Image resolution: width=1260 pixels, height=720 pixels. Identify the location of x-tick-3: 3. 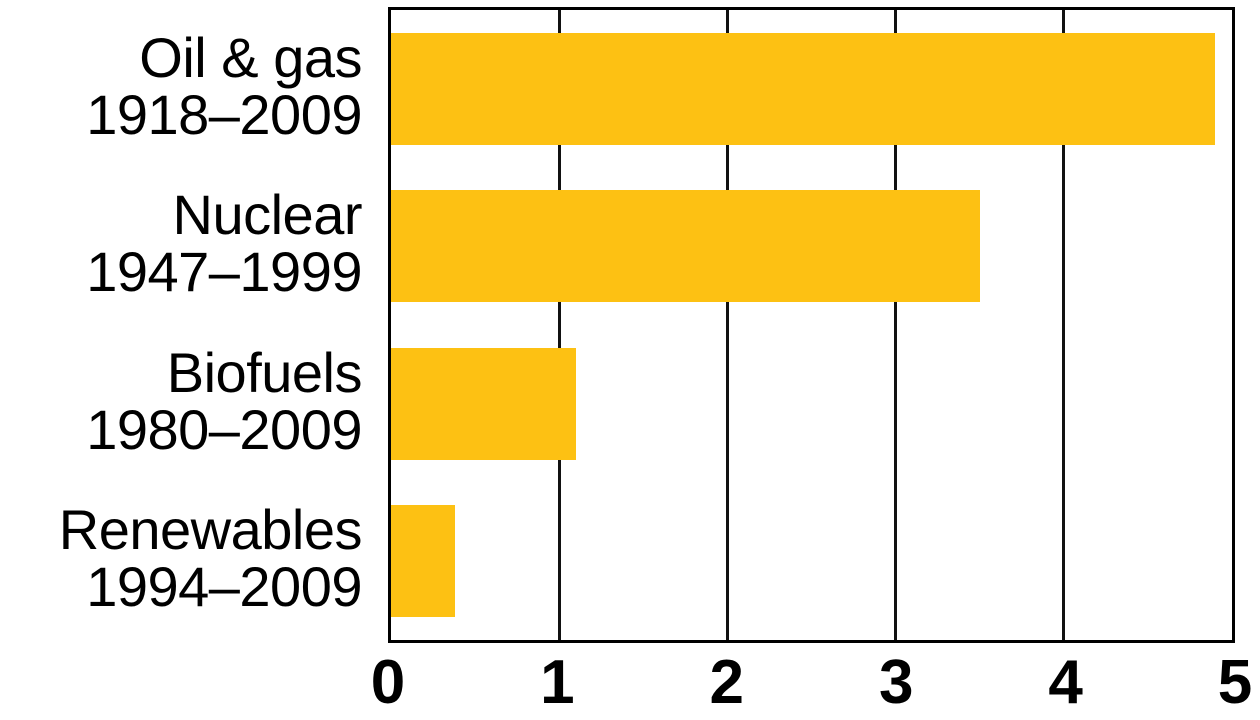
(896, 682).